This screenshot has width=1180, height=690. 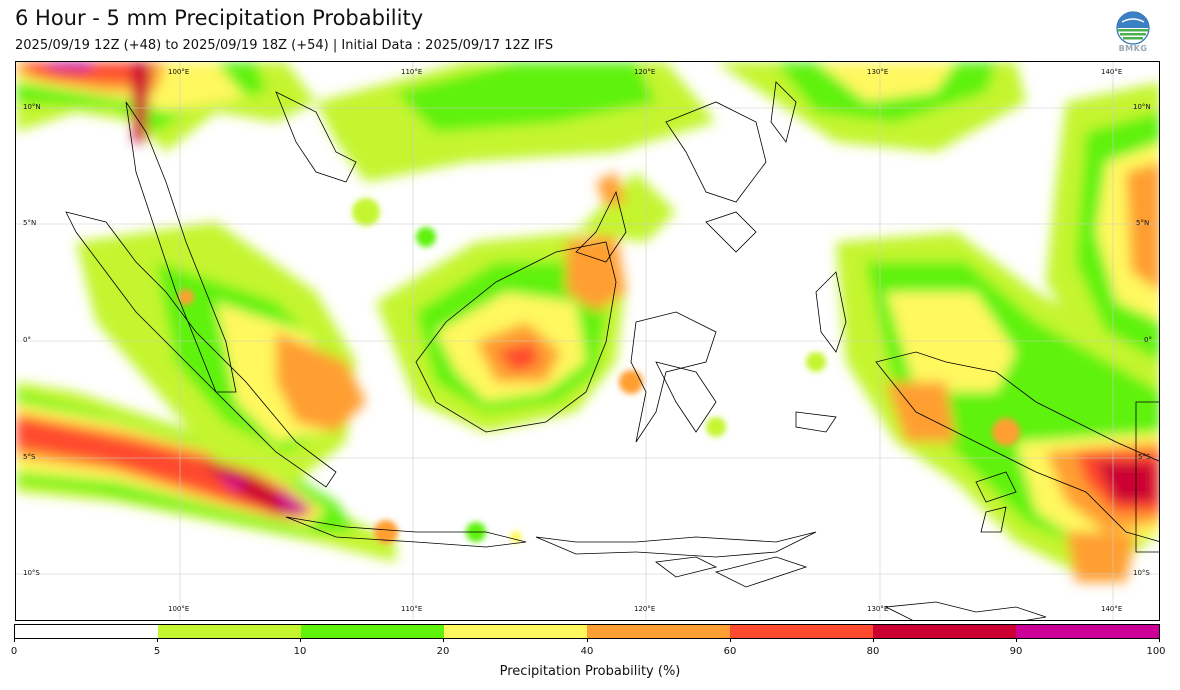 What do you see at coordinates (1148, 340) in the screenshot?
I see `lat-label-right-0: 0°` at bounding box center [1148, 340].